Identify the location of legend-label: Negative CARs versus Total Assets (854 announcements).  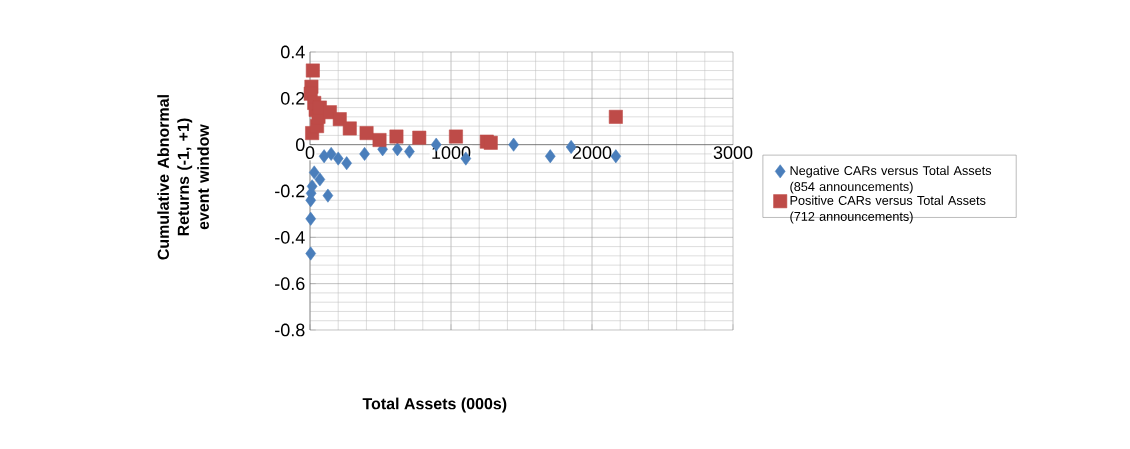
(891, 179).